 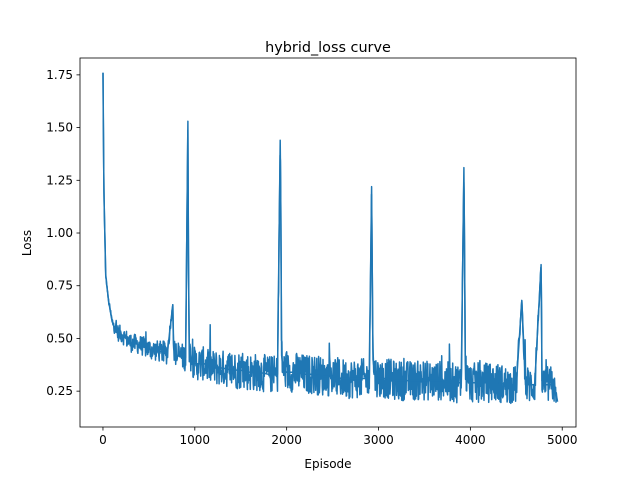 What do you see at coordinates (286, 440) in the screenshot?
I see `x-tick-label: 2000` at bounding box center [286, 440].